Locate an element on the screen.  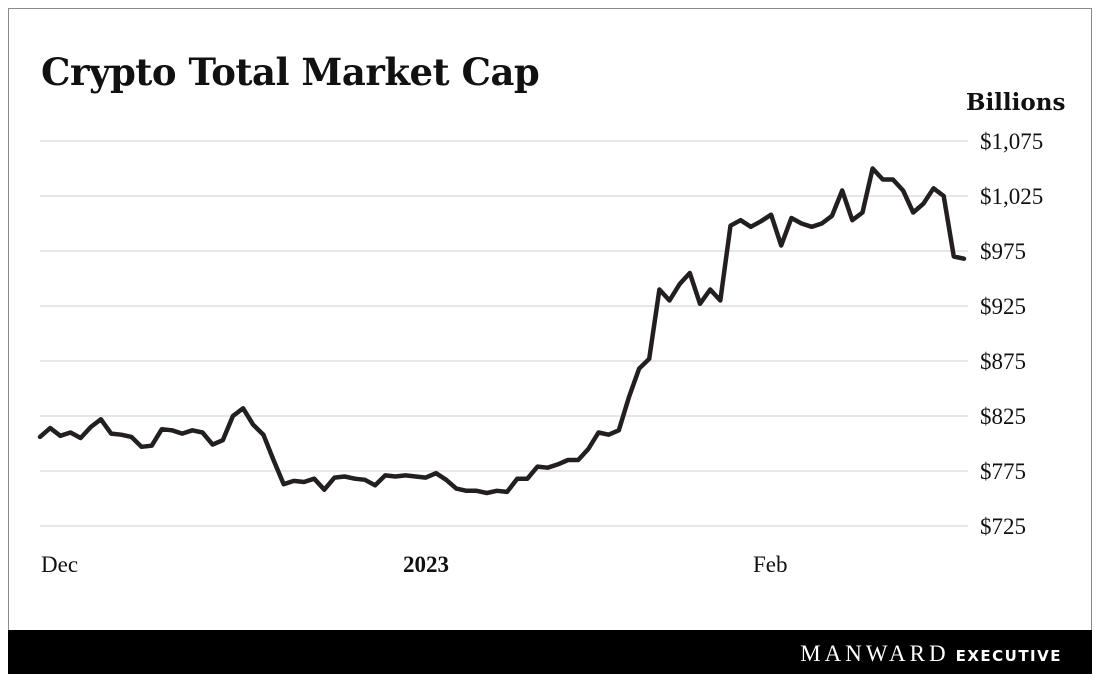
y-tick-label: $775 is located at coordinates (1003, 471).